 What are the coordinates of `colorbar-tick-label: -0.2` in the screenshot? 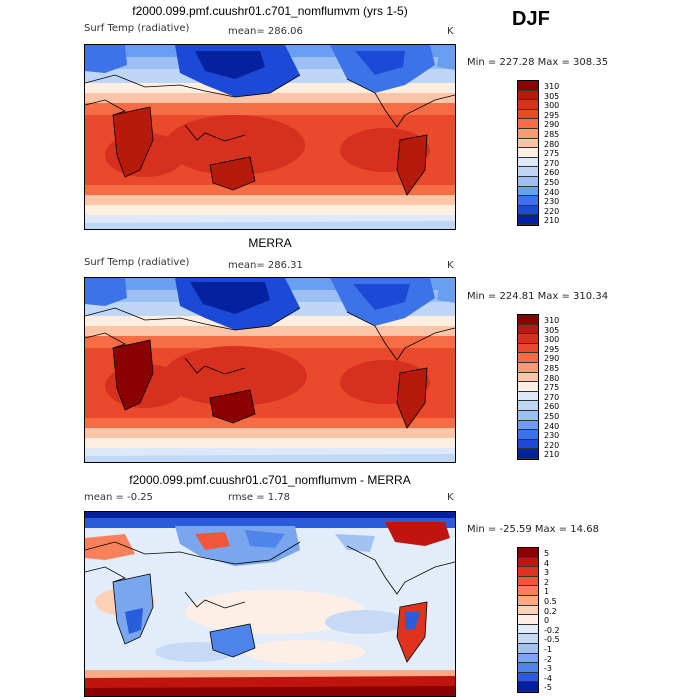 It's located at (552, 630).